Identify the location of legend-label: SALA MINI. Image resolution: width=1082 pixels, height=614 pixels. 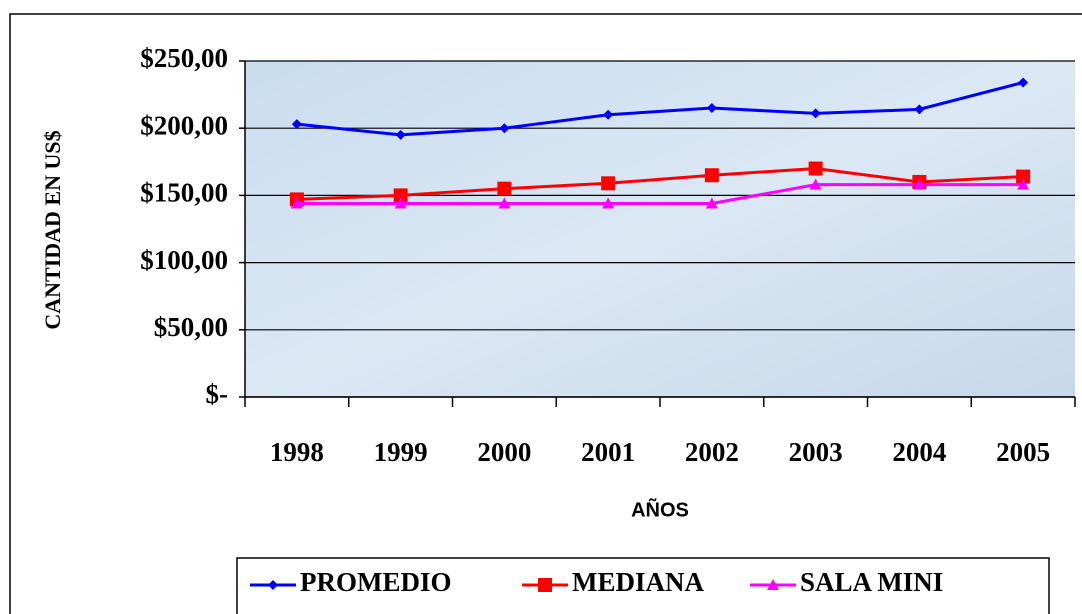
(871, 582).